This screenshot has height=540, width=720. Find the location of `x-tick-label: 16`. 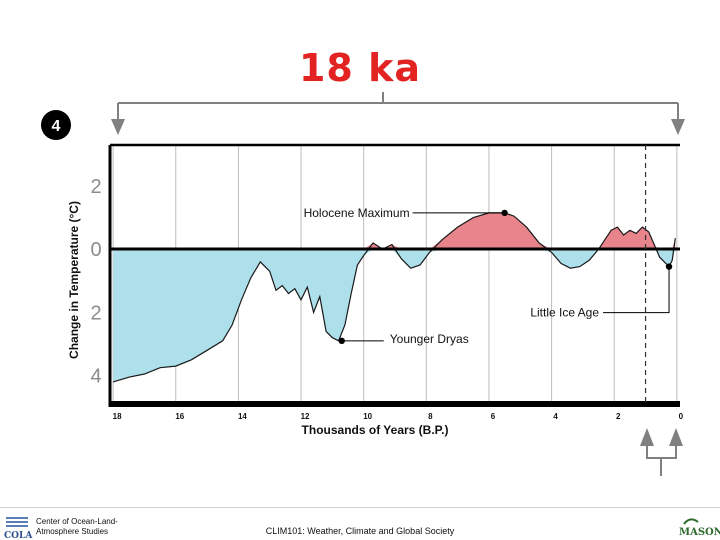

x-tick-label: 16 is located at coordinates (179, 416).